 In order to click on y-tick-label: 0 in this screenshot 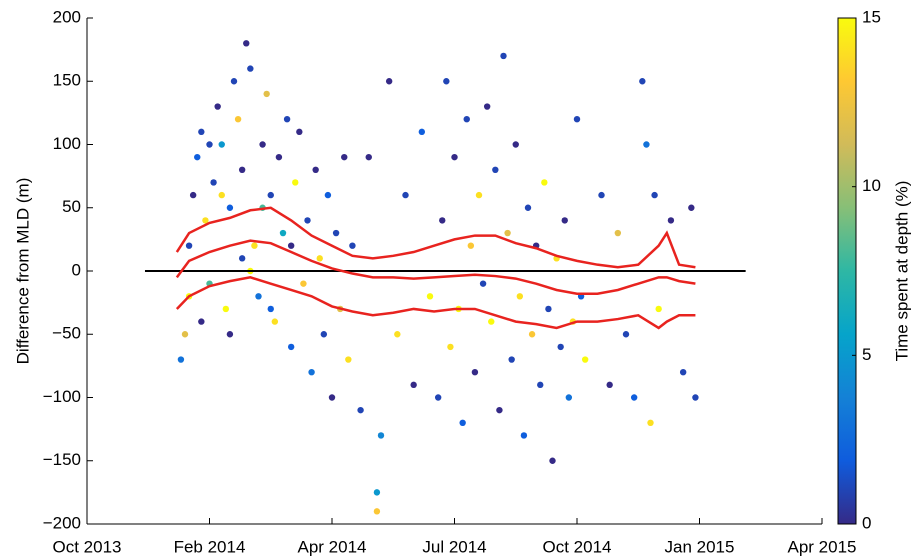, I will do `click(76, 269)`.